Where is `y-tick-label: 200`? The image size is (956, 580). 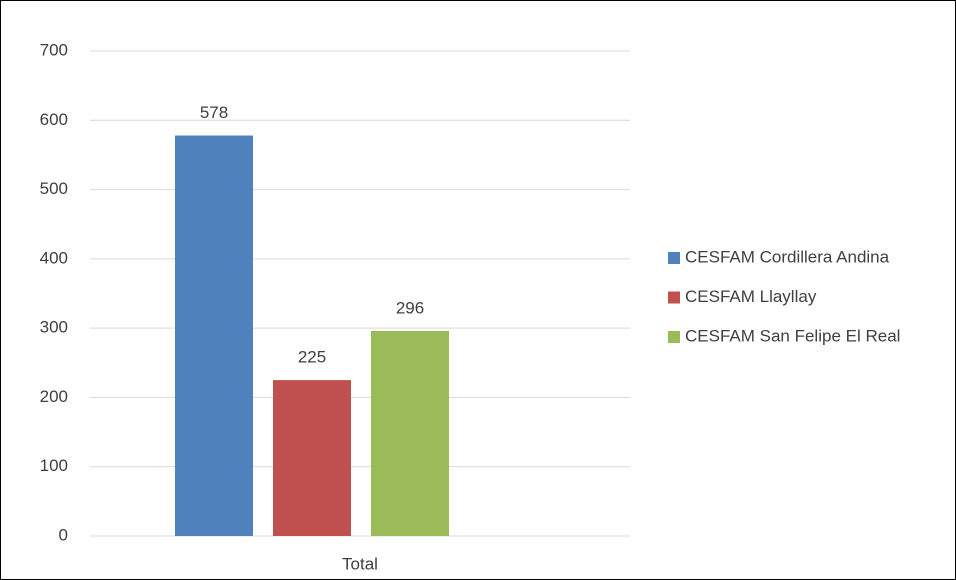 y-tick-label: 200 is located at coordinates (54, 396).